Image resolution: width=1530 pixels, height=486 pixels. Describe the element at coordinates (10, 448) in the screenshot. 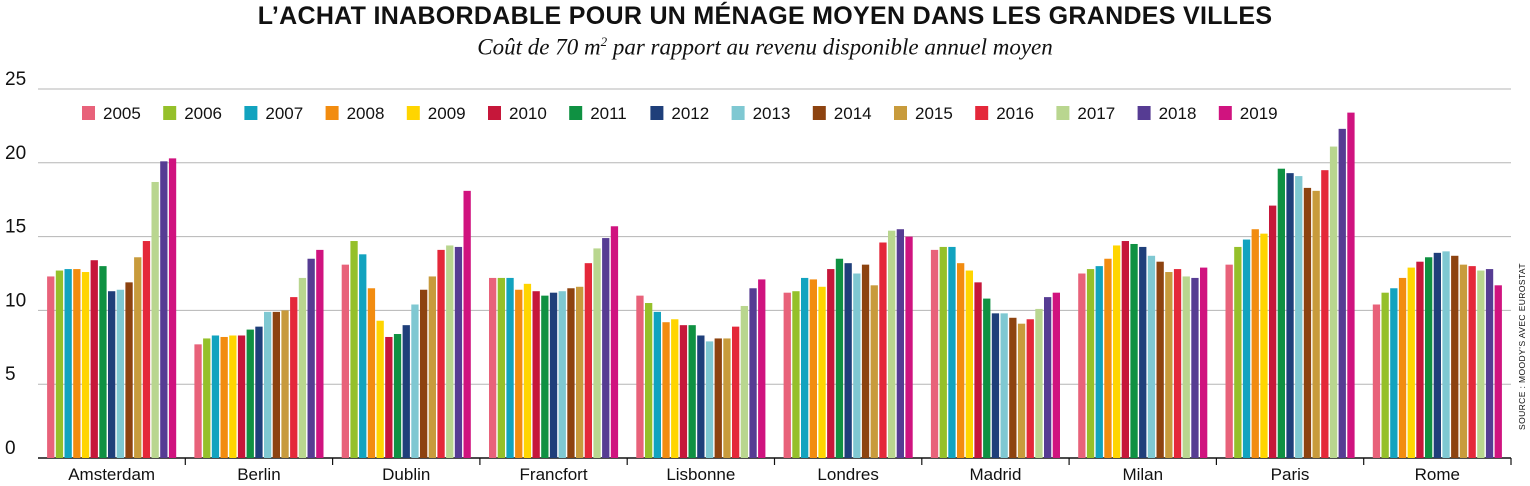

I see `y-tick-label: 0` at that location.